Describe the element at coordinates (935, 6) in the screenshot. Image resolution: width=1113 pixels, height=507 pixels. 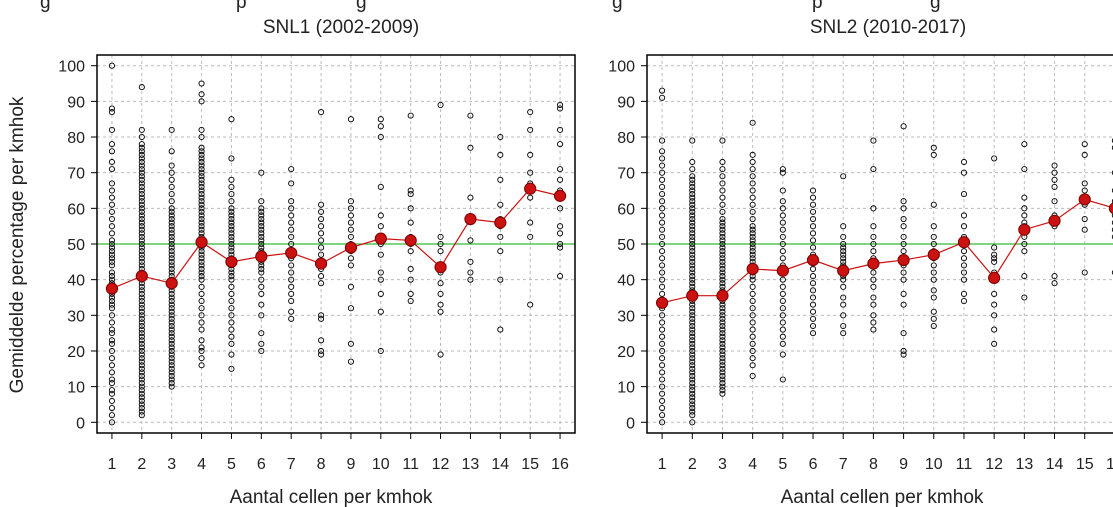
I see `top-fragment-6: g` at that location.